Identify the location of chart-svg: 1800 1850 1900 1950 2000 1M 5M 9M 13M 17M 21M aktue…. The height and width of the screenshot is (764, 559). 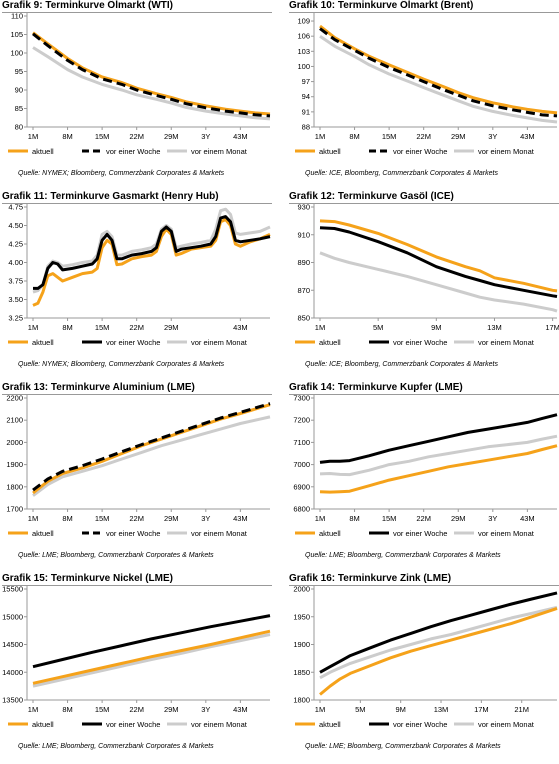
(425, 657).